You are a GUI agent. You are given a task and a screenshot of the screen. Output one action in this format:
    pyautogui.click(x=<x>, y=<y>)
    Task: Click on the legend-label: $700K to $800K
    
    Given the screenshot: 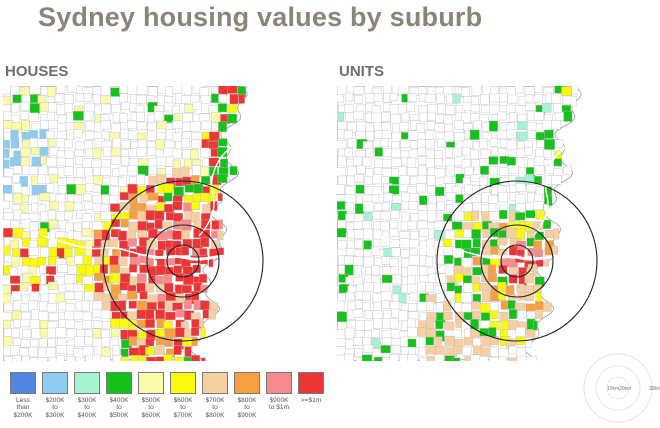 What is the action you would take?
    pyautogui.click(x=215, y=408)
    